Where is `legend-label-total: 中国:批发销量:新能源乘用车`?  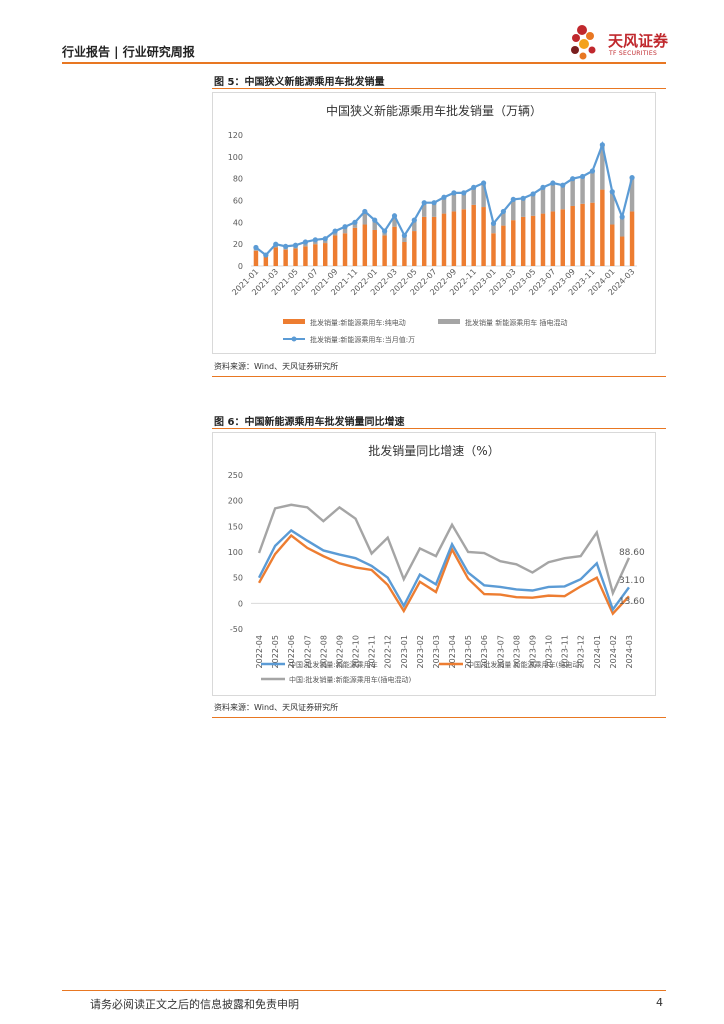
legend-label-total: 中国:批发销量:新能源乘用车 is located at coordinates (333, 664).